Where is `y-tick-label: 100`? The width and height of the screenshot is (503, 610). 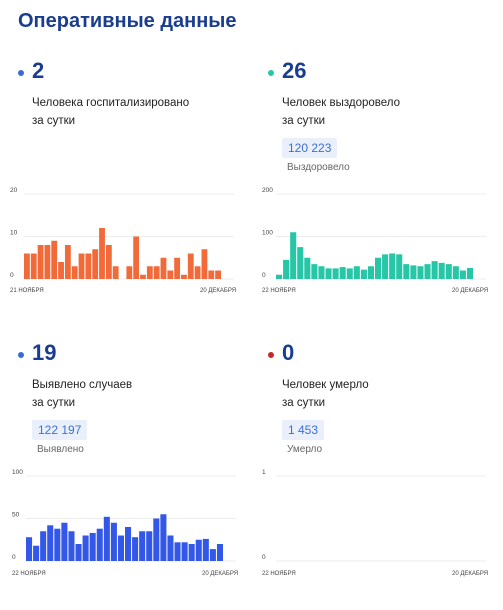
y-tick-label: 100 is located at coordinates (17, 472).